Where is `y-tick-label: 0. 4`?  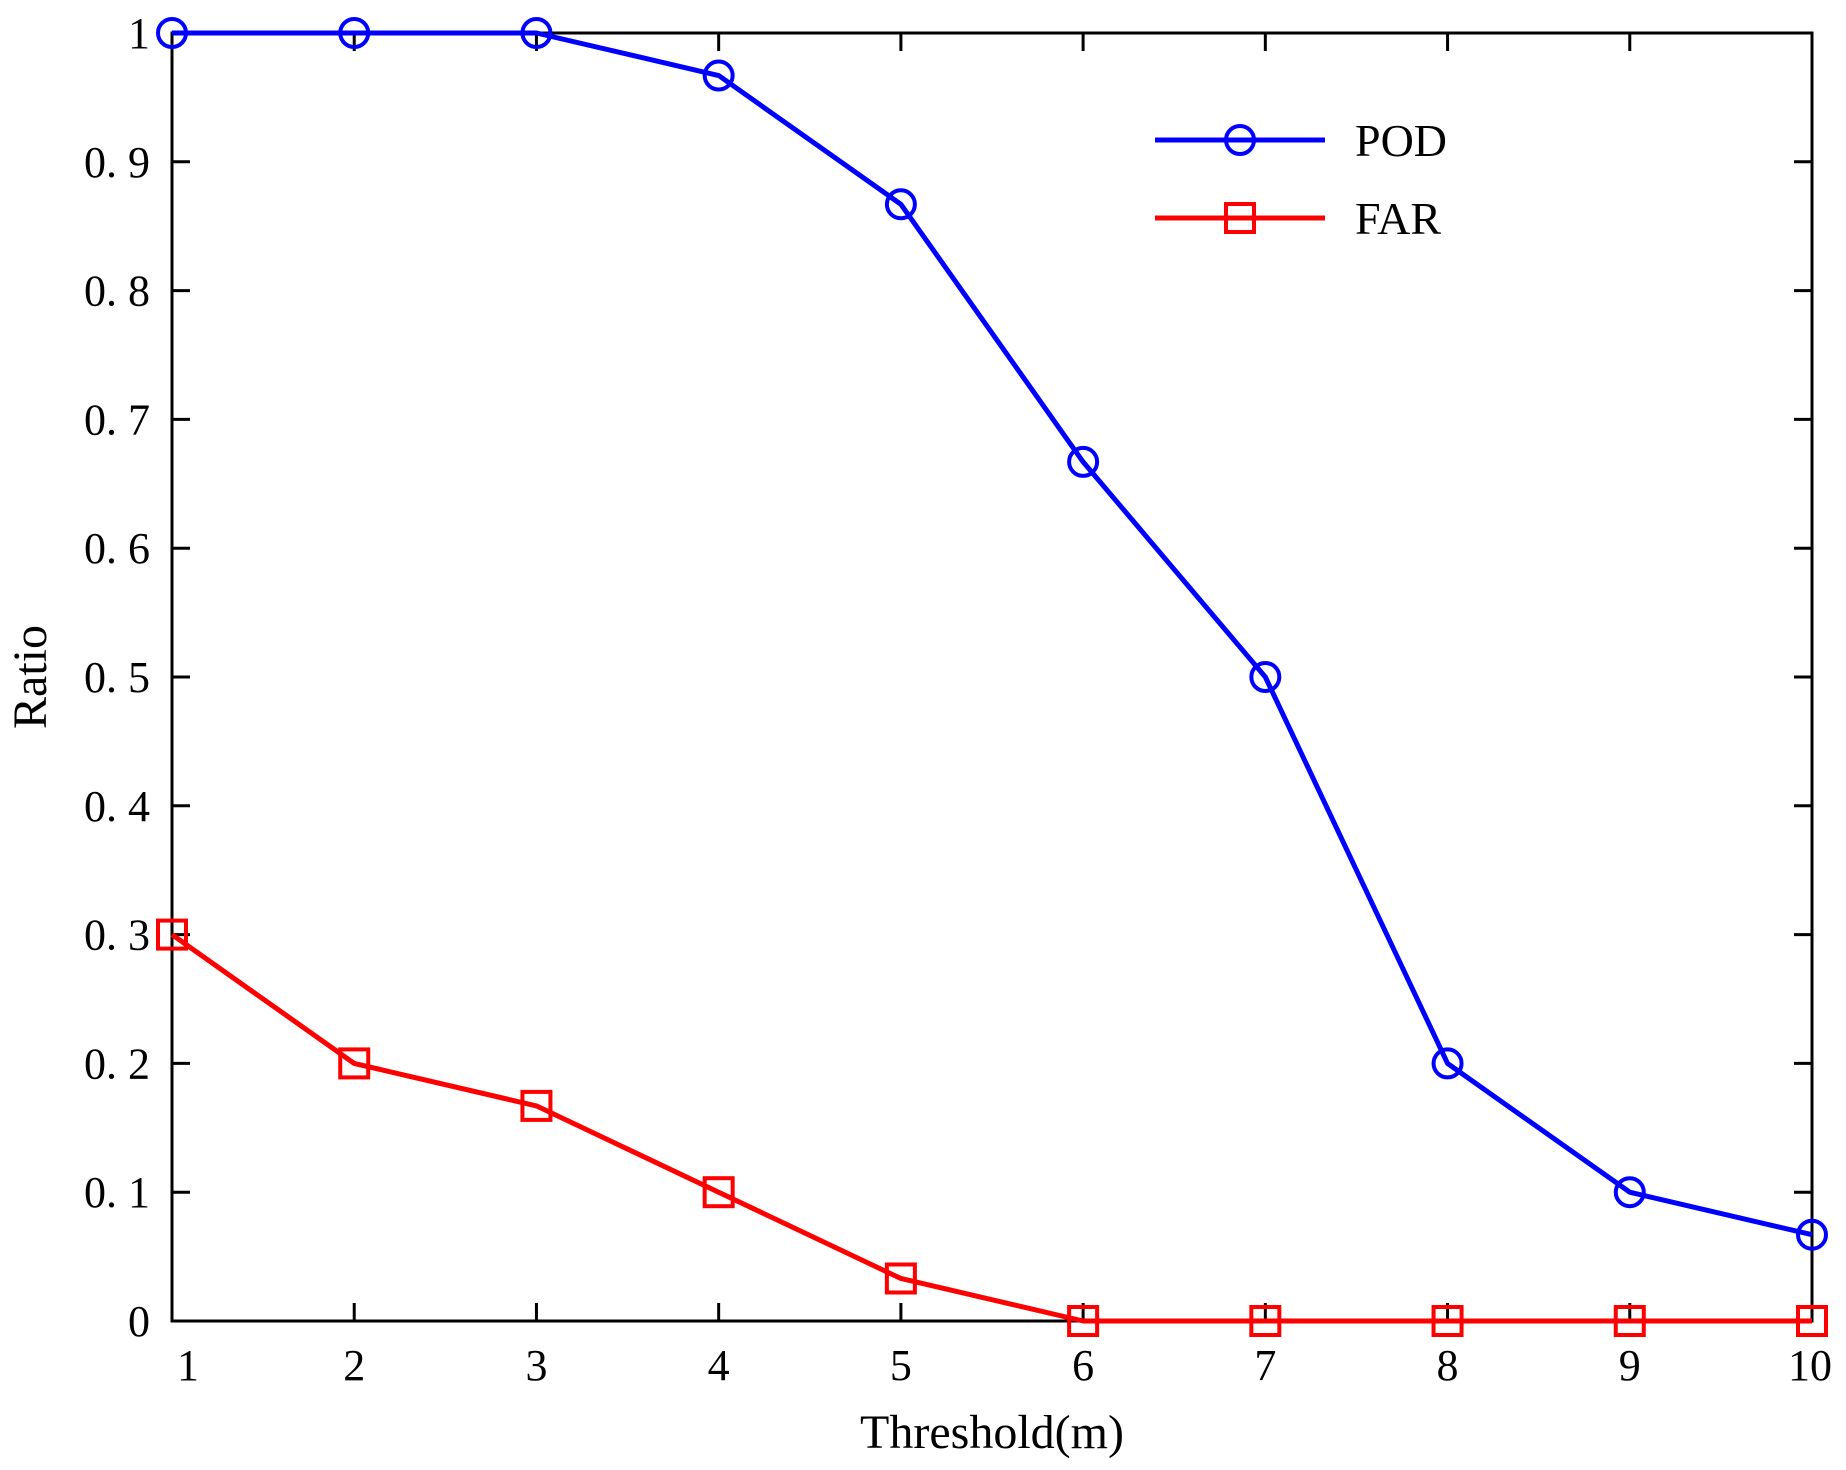
y-tick-label: 0. 4 is located at coordinates (117, 806).